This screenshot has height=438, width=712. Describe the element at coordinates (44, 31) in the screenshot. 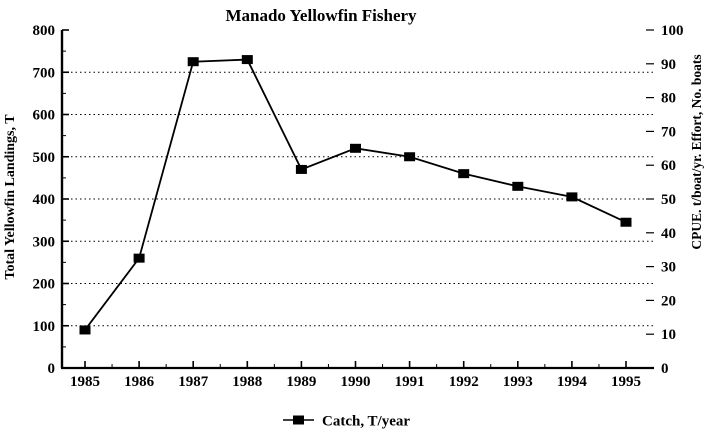

I see `left-tick-label: 800` at that location.